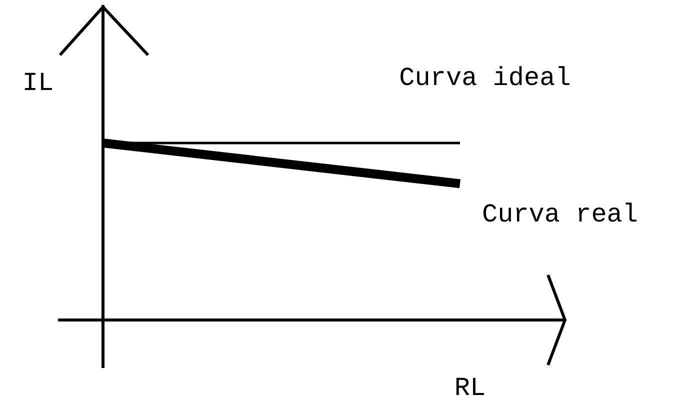  Describe the element at coordinates (38, 83) in the screenshot. I see `y-axis-title: IL` at that location.